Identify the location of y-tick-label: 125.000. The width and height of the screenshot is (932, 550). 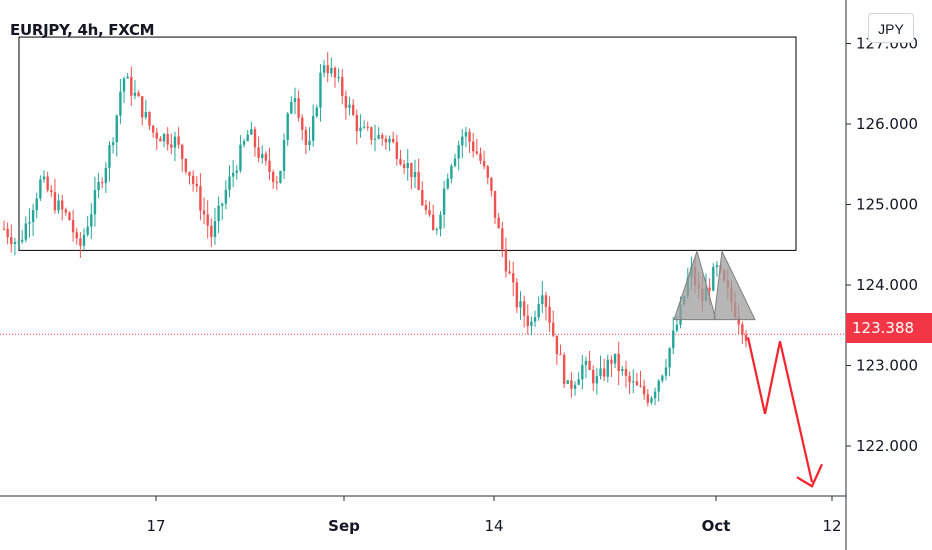
(887, 205).